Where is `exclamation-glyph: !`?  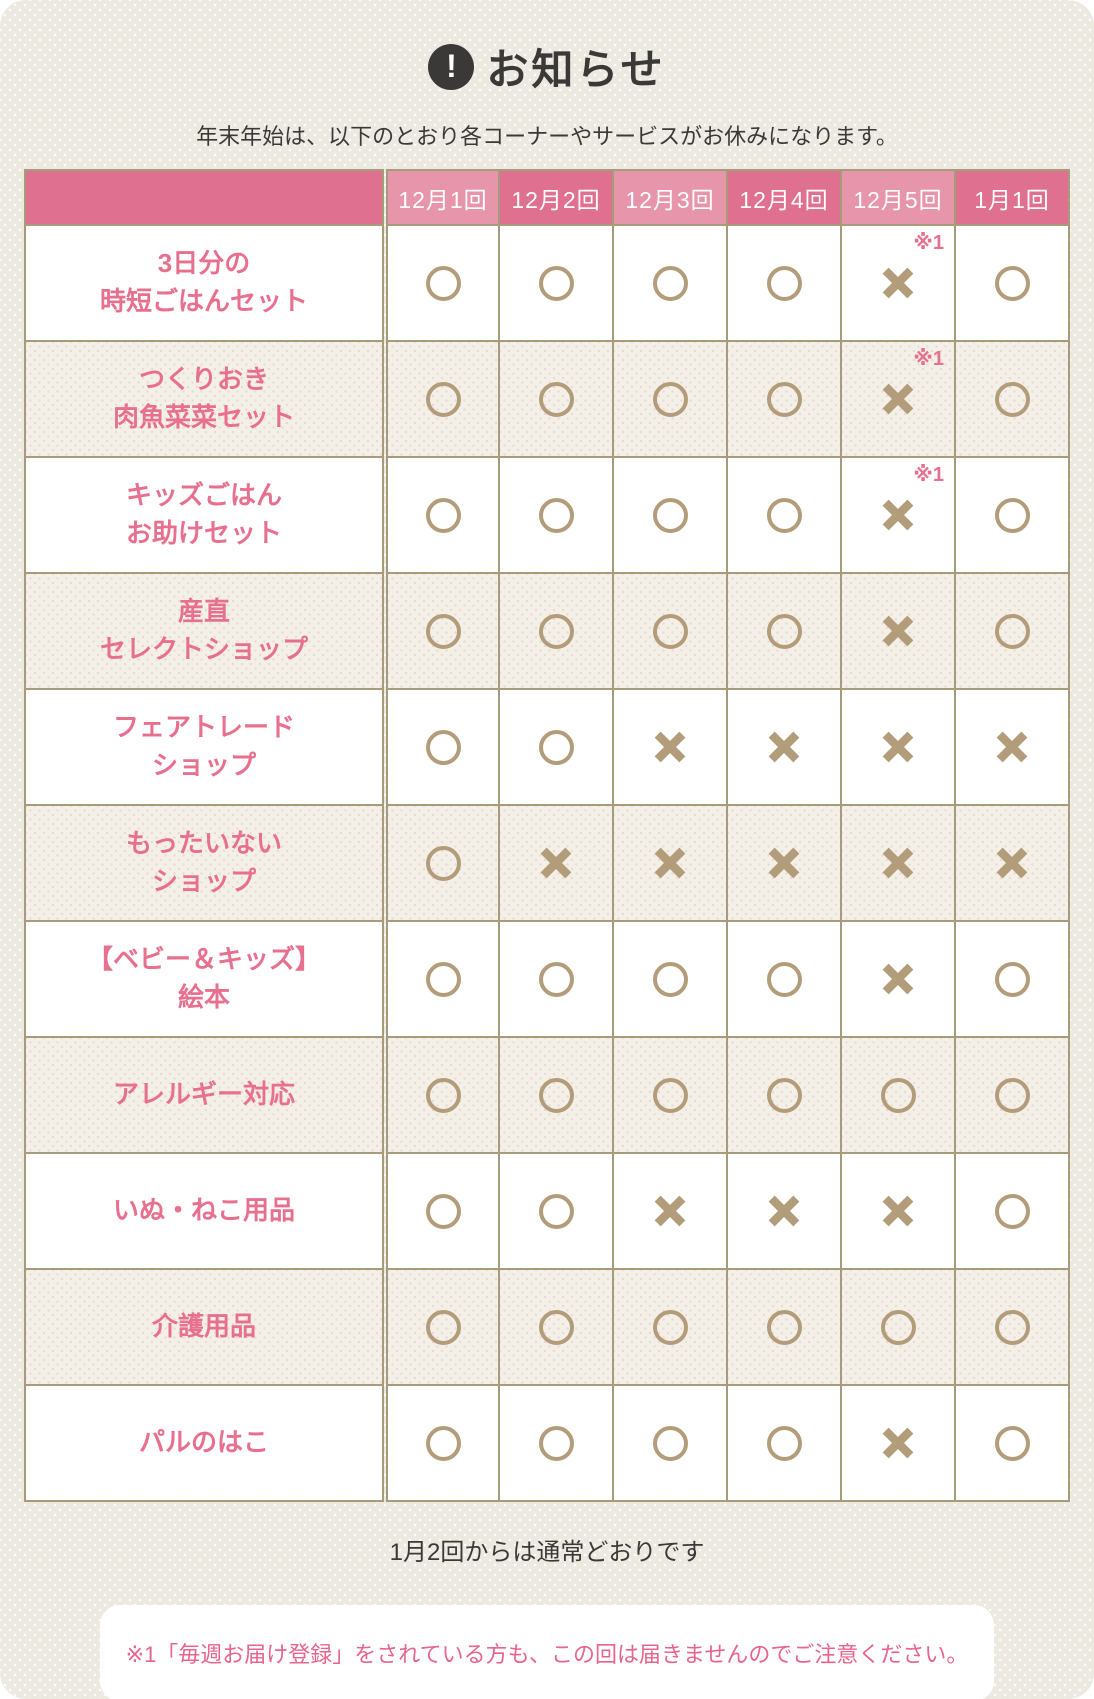 exclamation-glyph: ! is located at coordinates (451, 65).